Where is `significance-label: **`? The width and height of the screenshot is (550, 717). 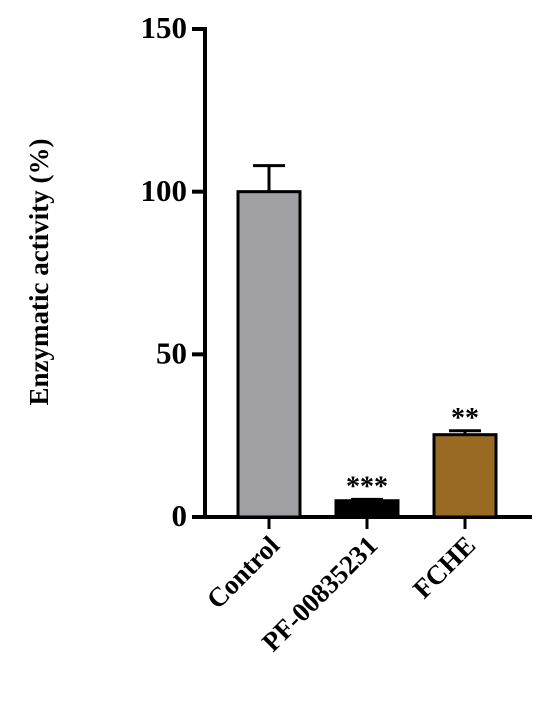
significance-label: ** is located at coordinates (465, 418).